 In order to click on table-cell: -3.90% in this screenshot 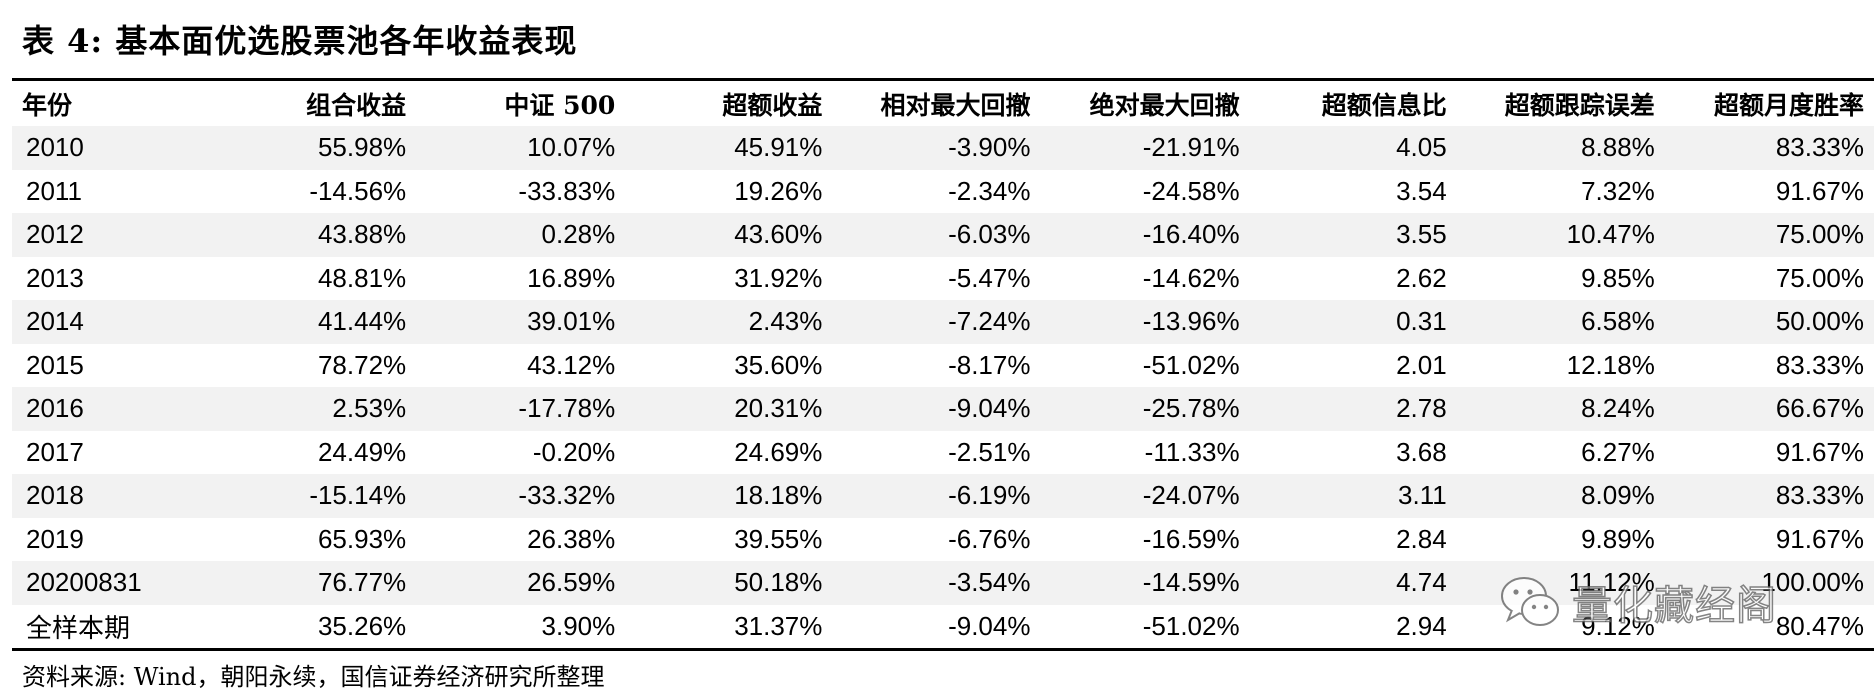, I will do `click(936, 148)`.